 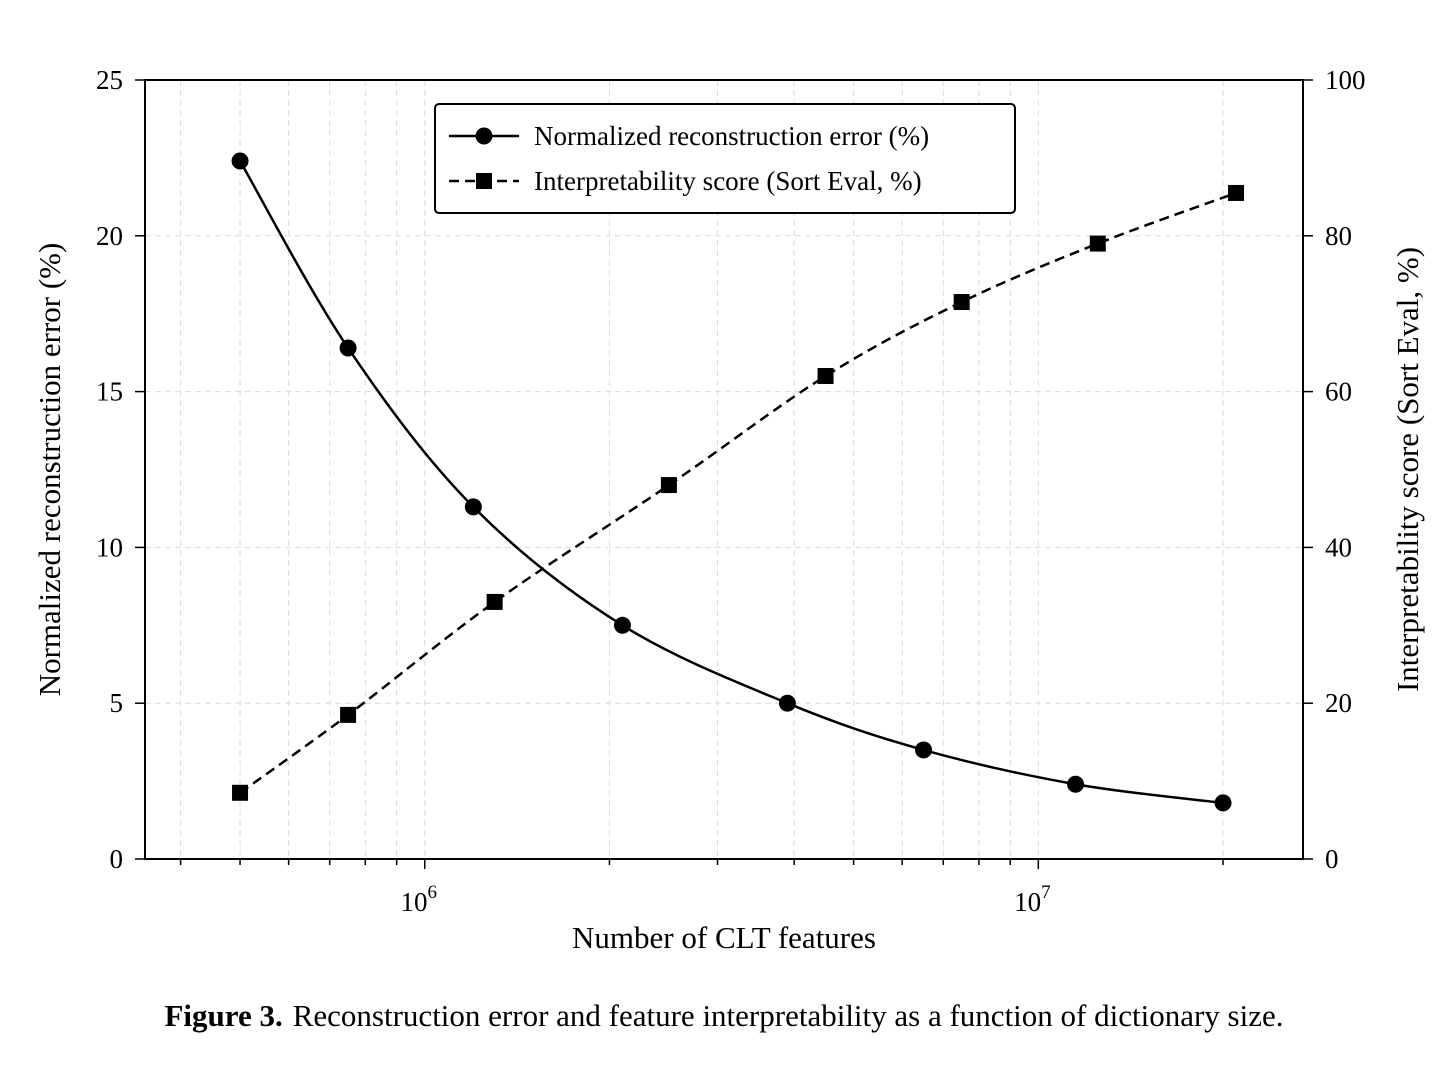 I want to click on y-right-tick-label: 100, so click(x=1345, y=80).